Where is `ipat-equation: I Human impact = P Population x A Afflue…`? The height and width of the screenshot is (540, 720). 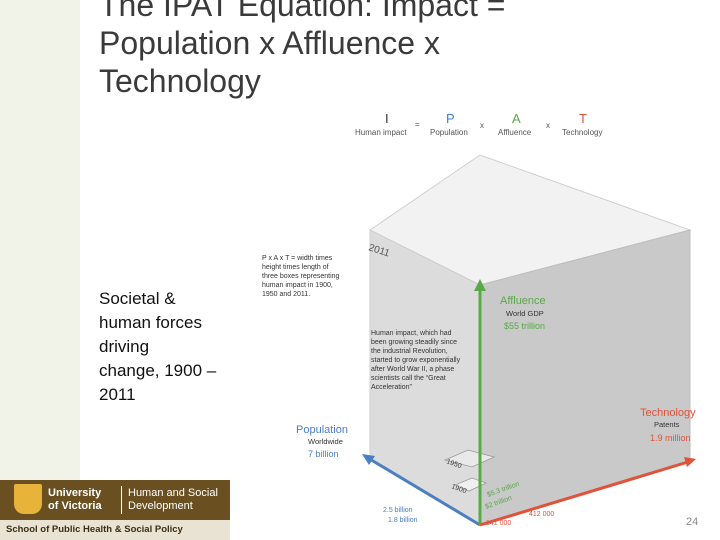 ipat-equation: I Human impact = P Population x A Afflue… is located at coordinates (478, 124).